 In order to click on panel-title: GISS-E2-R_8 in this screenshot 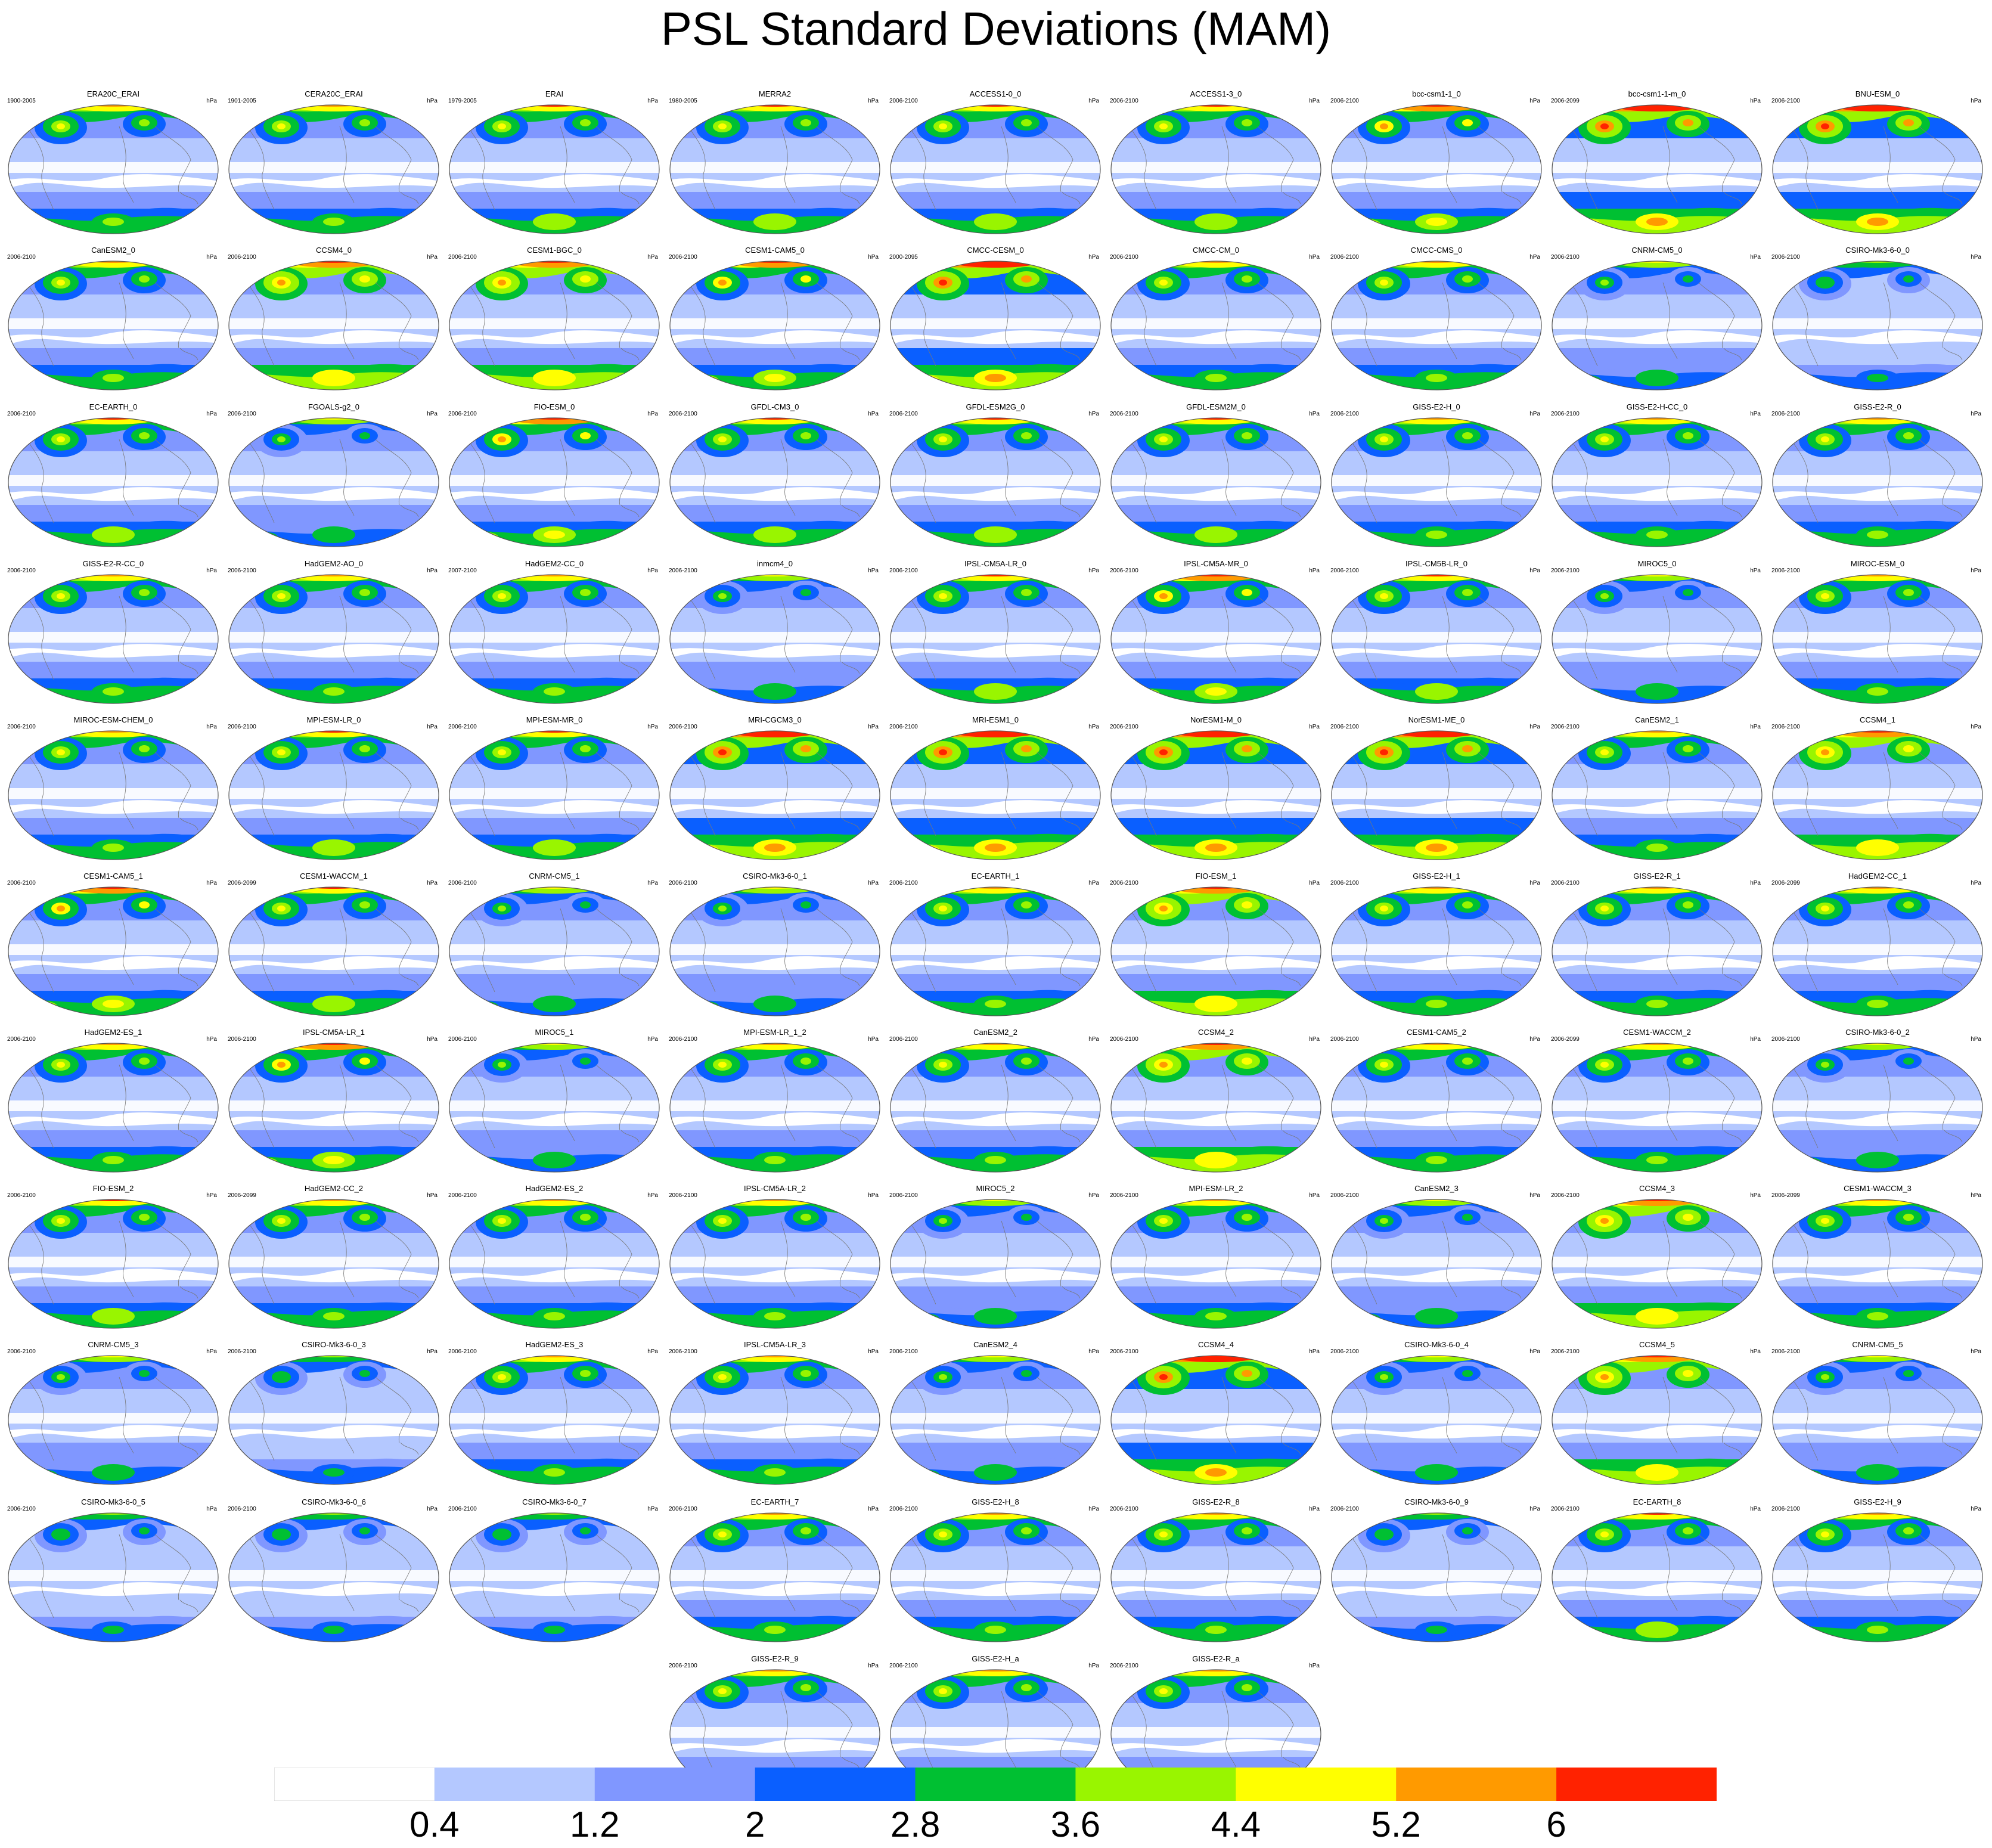, I will do `click(1216, 1501)`.